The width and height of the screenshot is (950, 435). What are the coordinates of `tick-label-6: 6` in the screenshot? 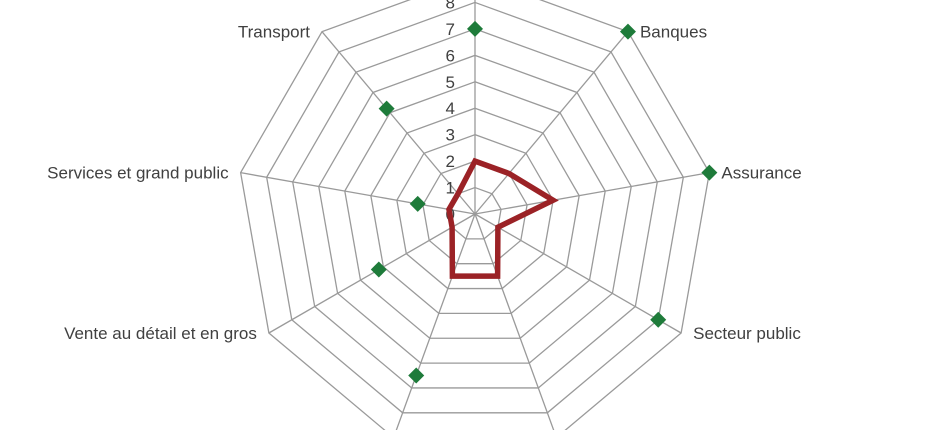 It's located at (450, 55).